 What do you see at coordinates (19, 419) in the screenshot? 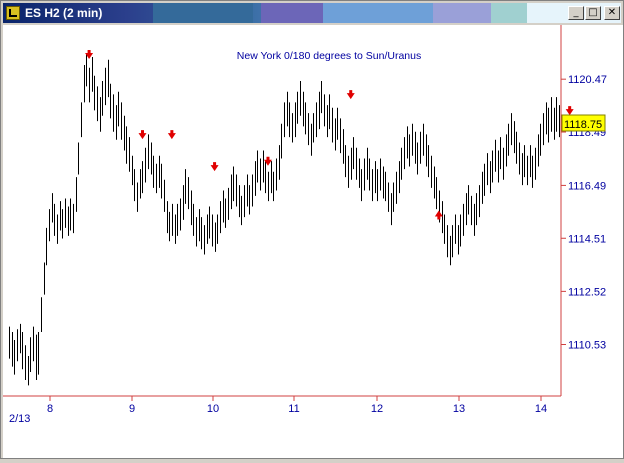
I see `x-date-label: 2/13` at bounding box center [19, 419].